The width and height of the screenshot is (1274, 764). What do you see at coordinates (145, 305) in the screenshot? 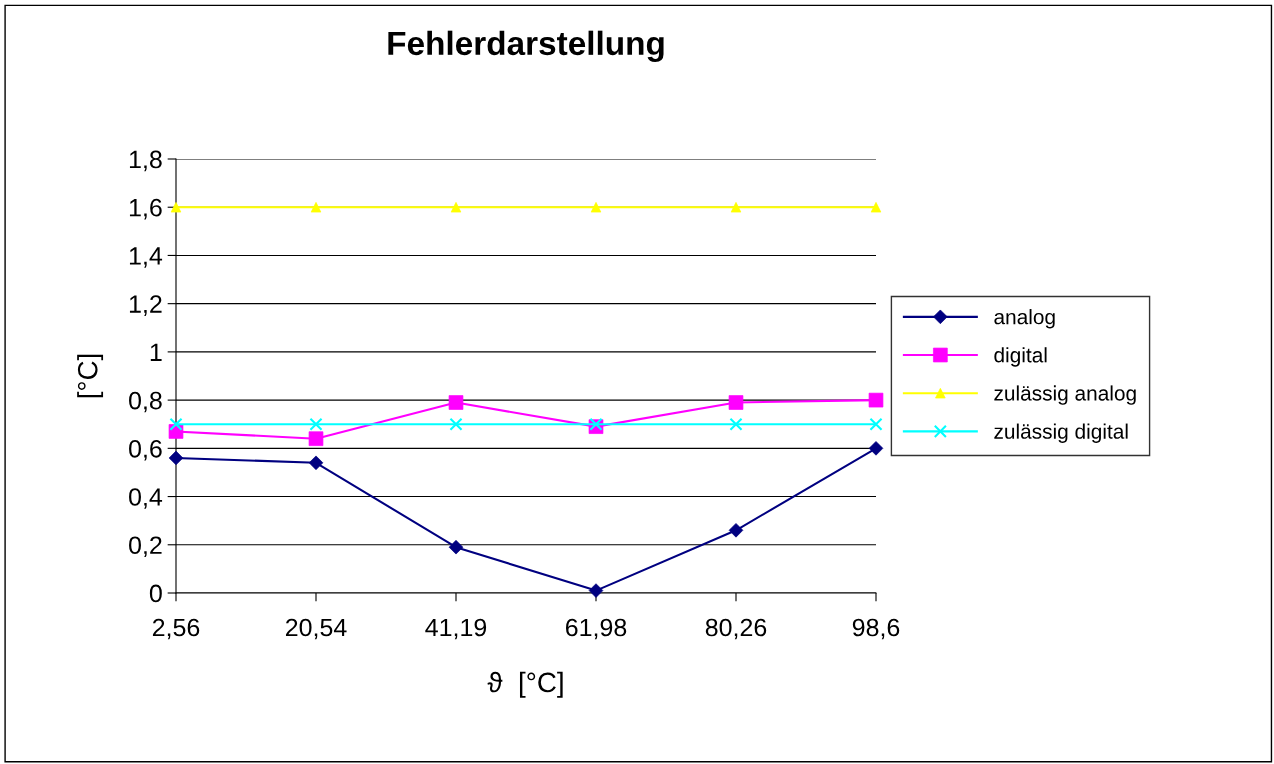
I see `y-tick-label: 1,2` at bounding box center [145, 305].